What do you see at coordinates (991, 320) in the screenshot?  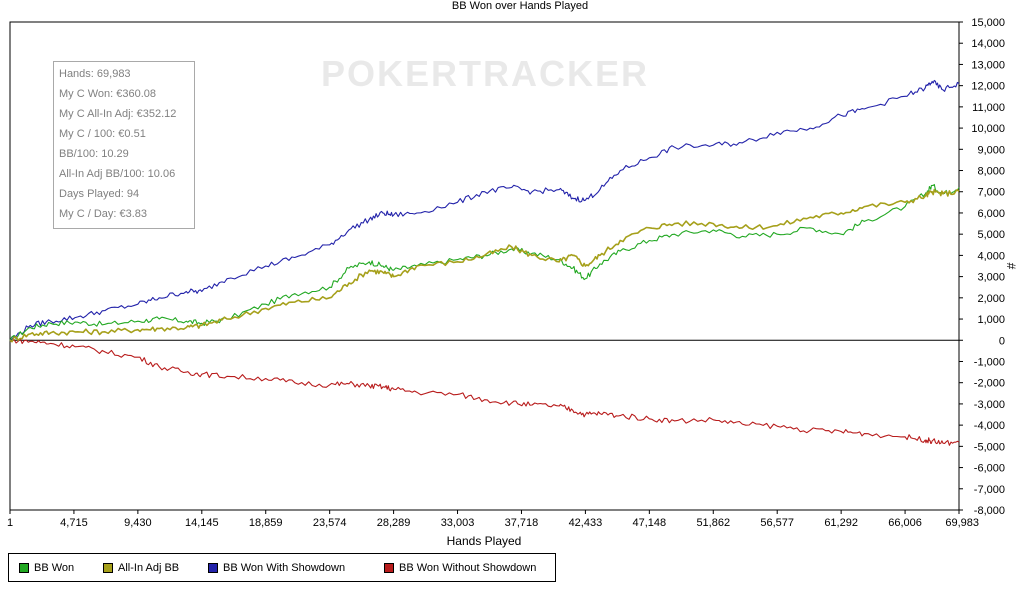 I see `y-tick-label: 1,000` at bounding box center [991, 320].